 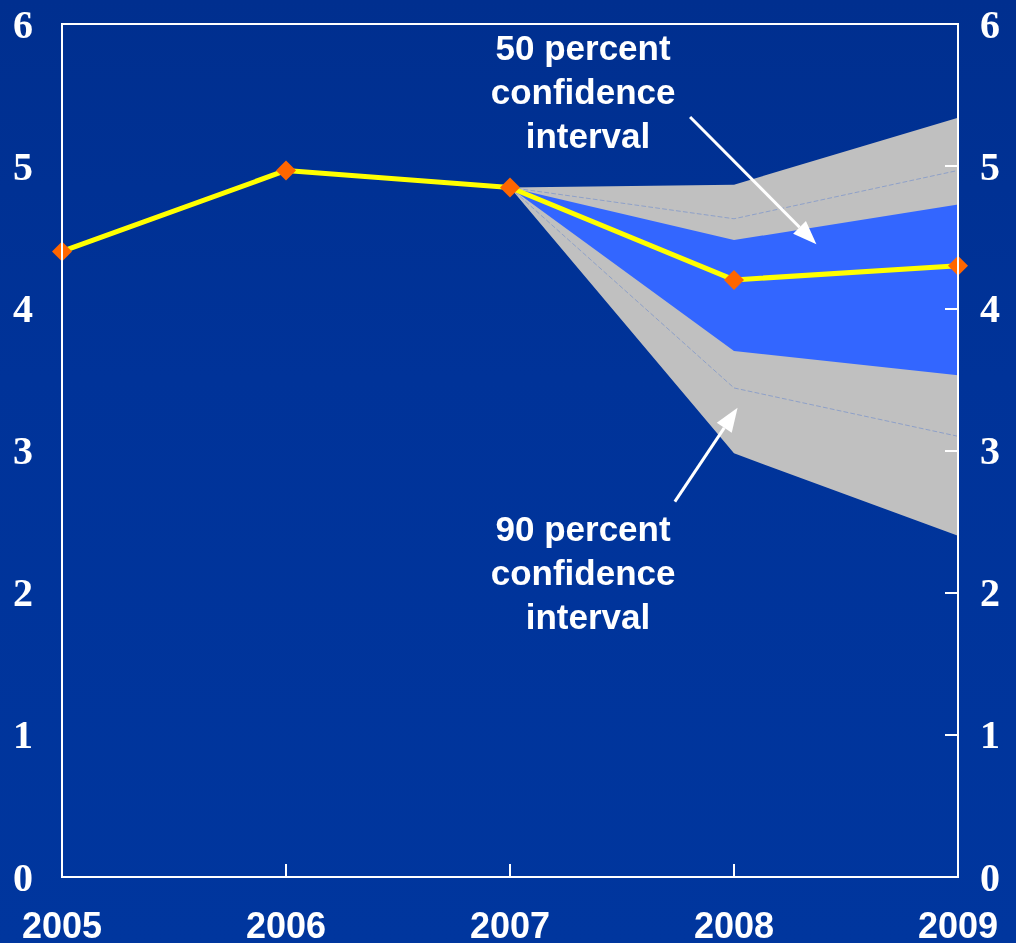 I want to click on y-tick-label: 0, so click(x=23, y=877).